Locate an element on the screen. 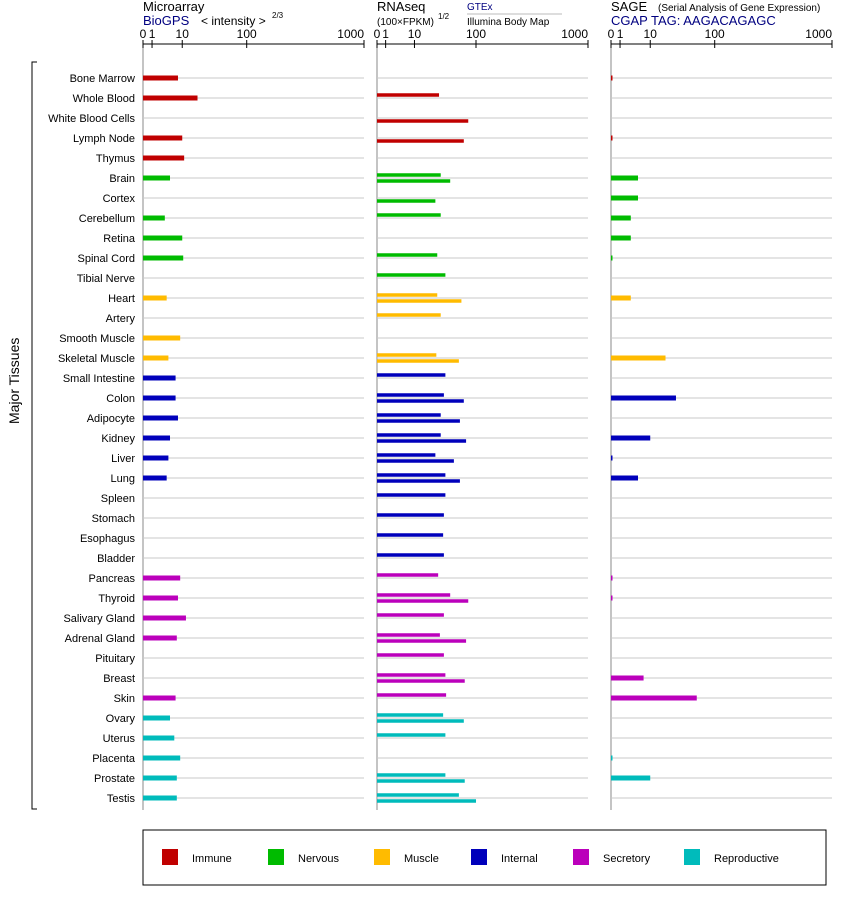  tissue-label: Thymus is located at coordinates (116, 159).